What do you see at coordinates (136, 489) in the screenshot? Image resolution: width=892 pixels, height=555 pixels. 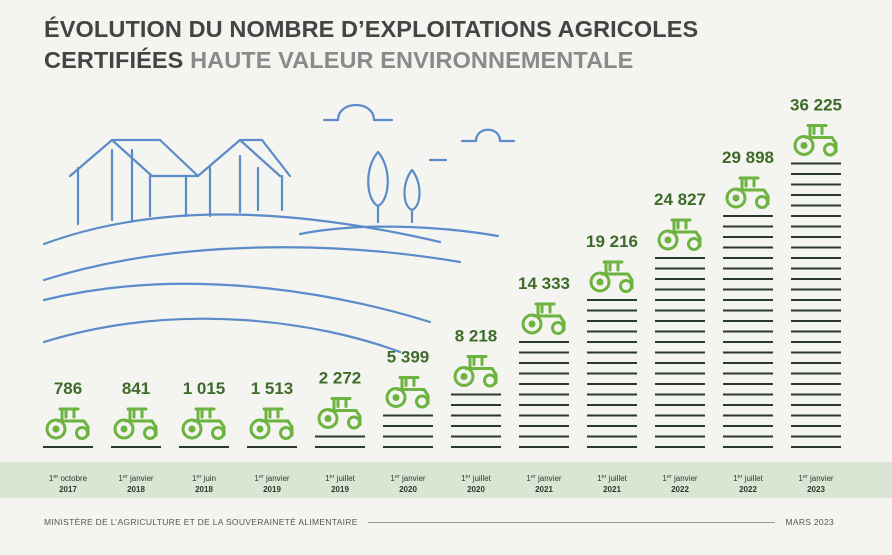 I see `x-tick-year: 2018` at bounding box center [136, 489].